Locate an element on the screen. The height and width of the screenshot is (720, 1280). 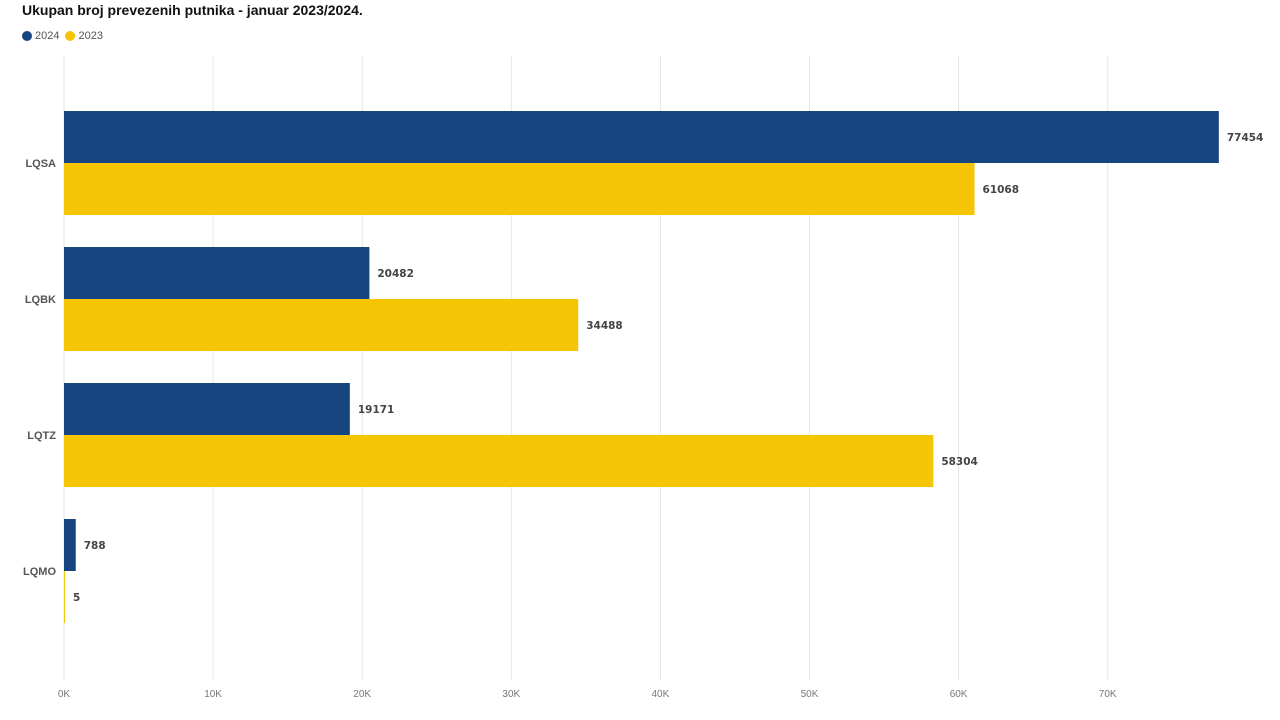
x-tick-label-4: 40K is located at coordinates (661, 694).